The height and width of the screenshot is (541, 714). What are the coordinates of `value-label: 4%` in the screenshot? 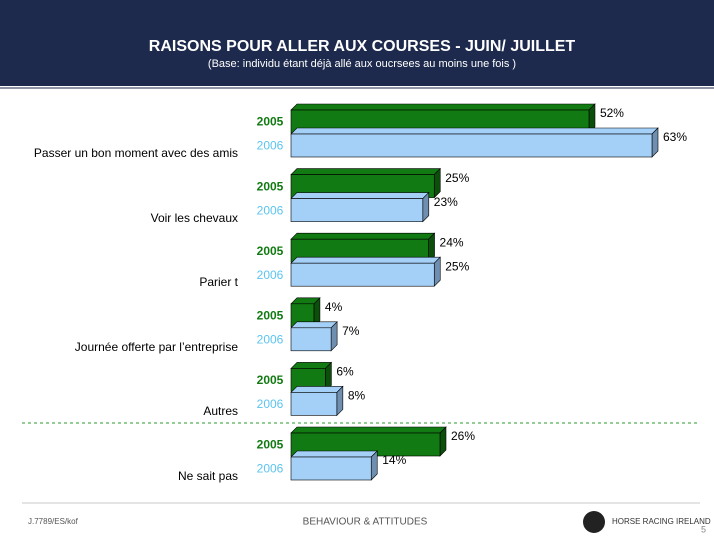 It's located at (334, 307).